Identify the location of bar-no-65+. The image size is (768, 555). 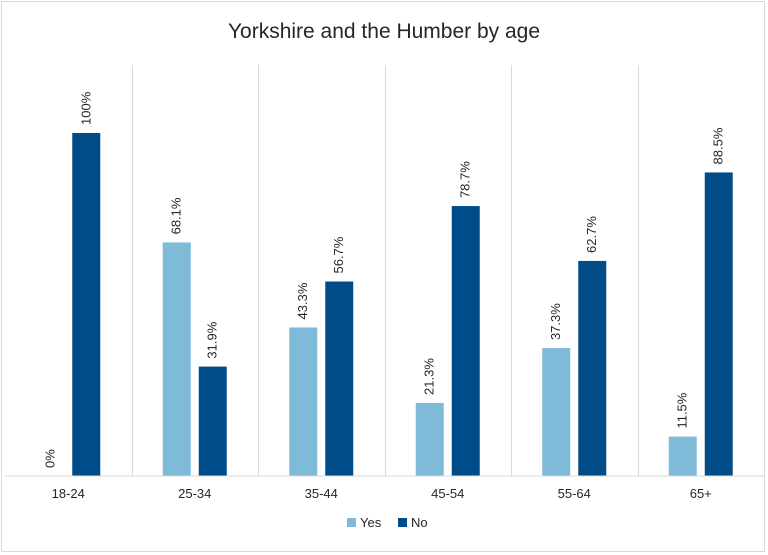
(718, 324).